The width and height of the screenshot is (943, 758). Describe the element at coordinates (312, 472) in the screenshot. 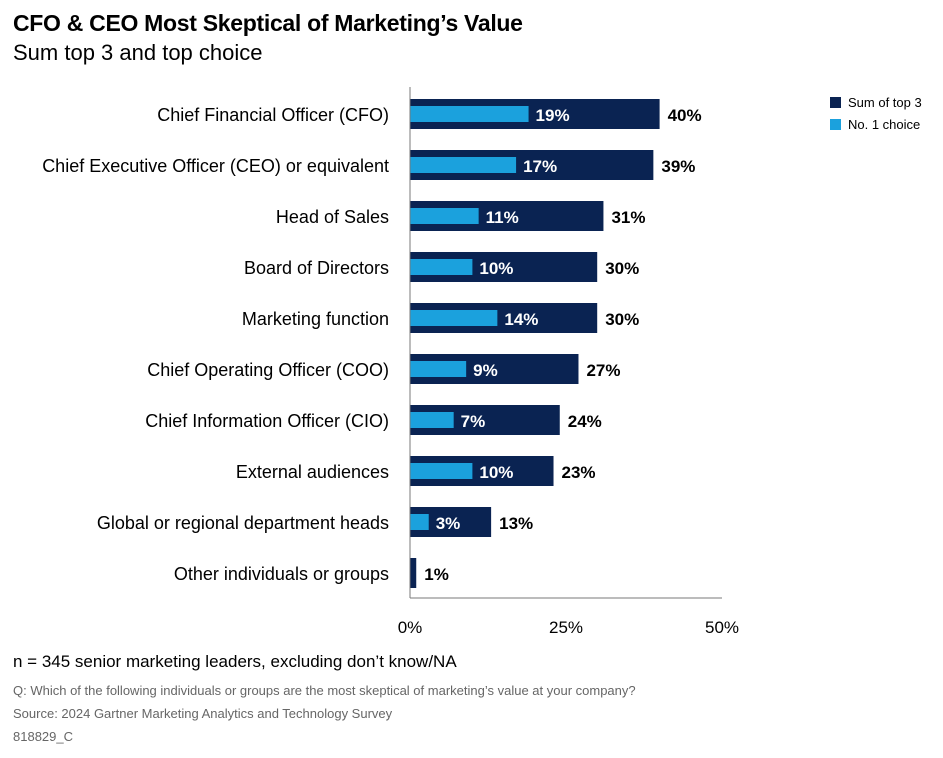

I see `category-label: External audiences` at that location.